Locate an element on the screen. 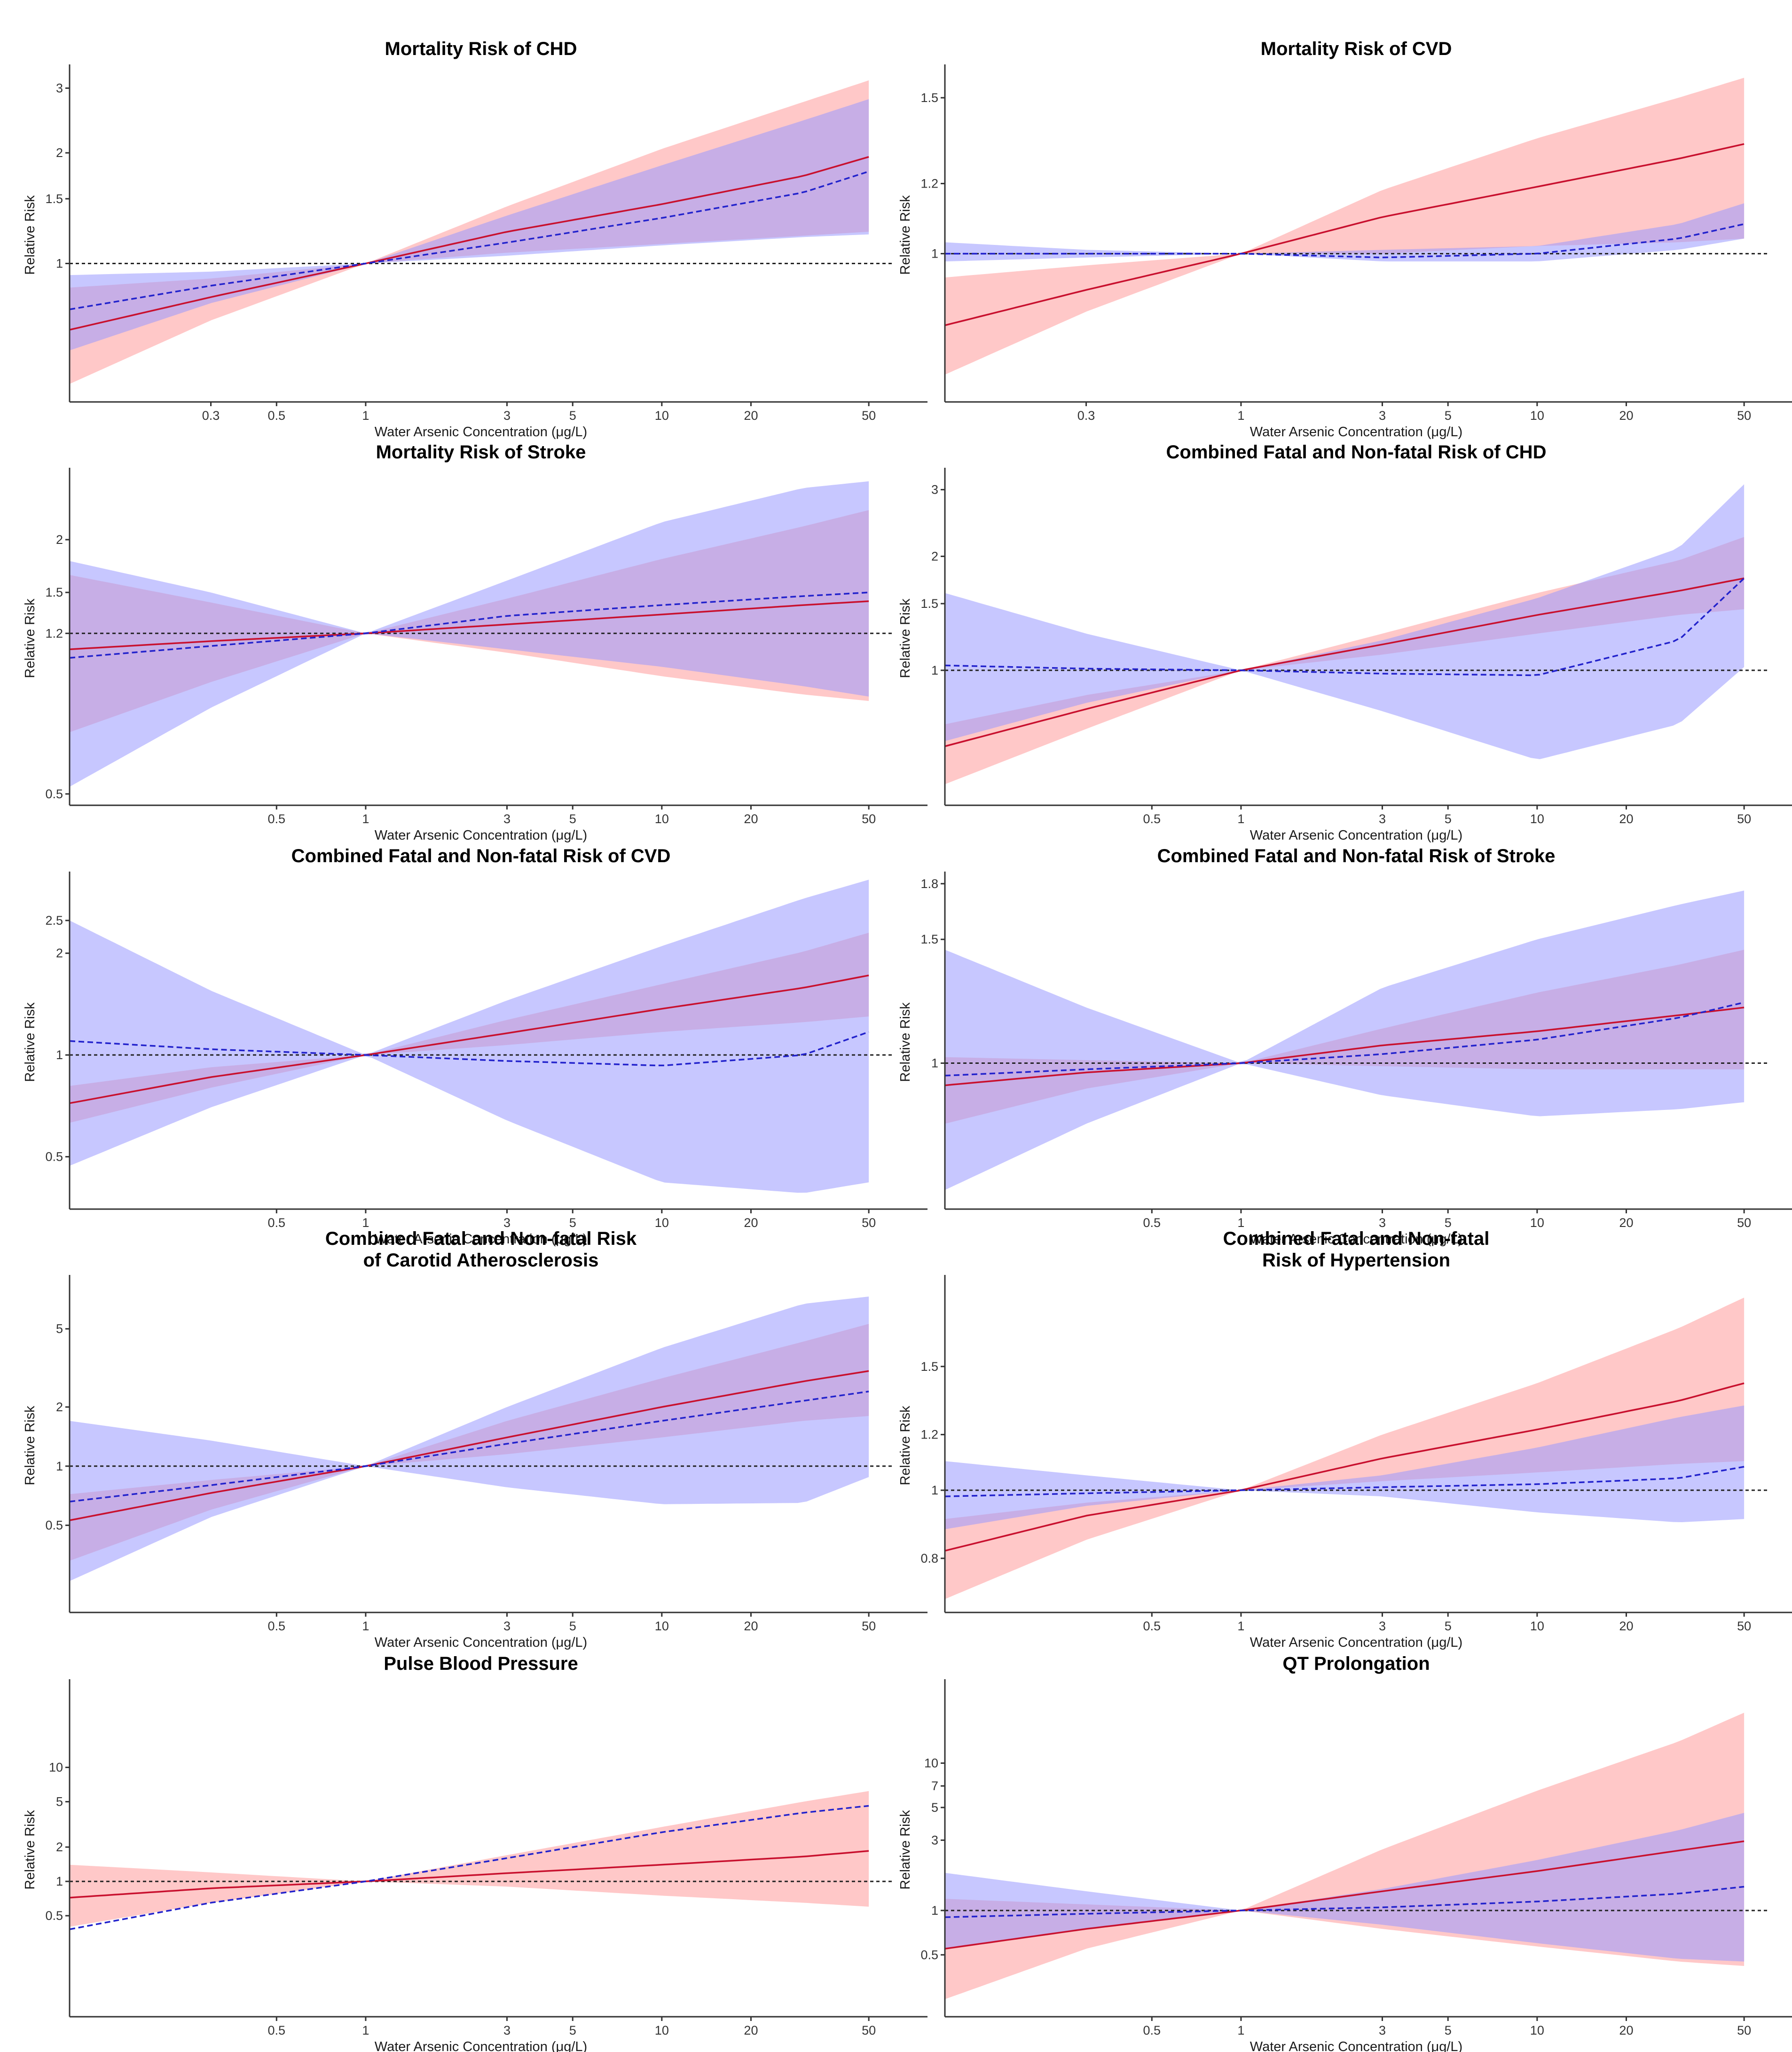  y-tick-label: 5 is located at coordinates (59, 1329).